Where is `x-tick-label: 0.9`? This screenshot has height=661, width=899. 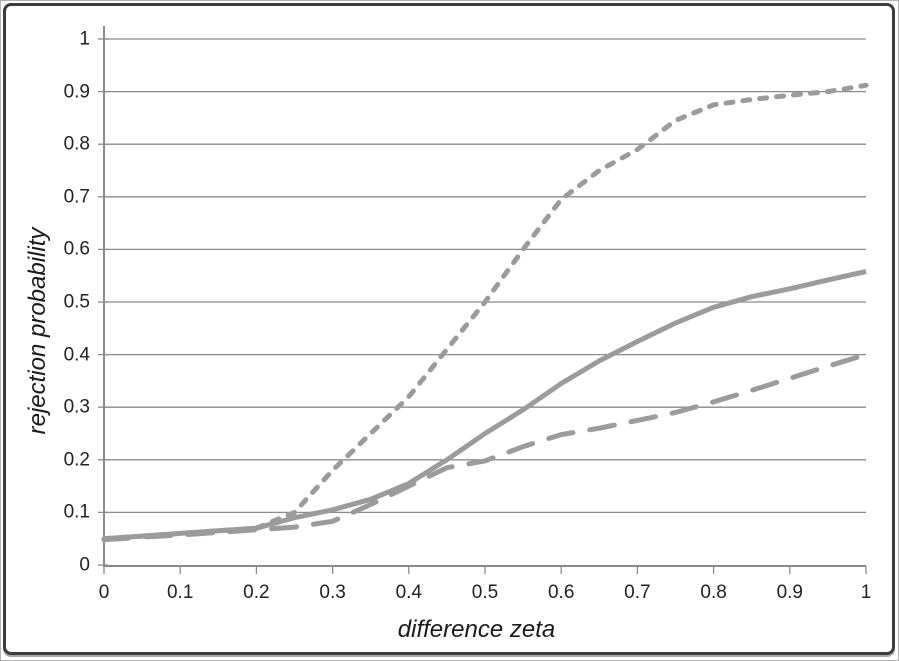 x-tick-label: 0.9 is located at coordinates (790, 592).